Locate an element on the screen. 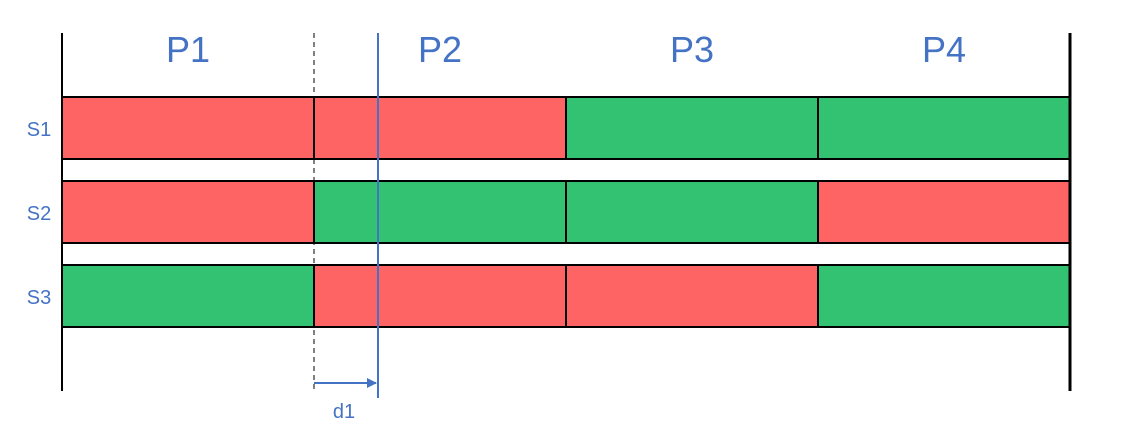 The height and width of the screenshot is (442, 1122). segment-s2-p3 is located at coordinates (692, 212).